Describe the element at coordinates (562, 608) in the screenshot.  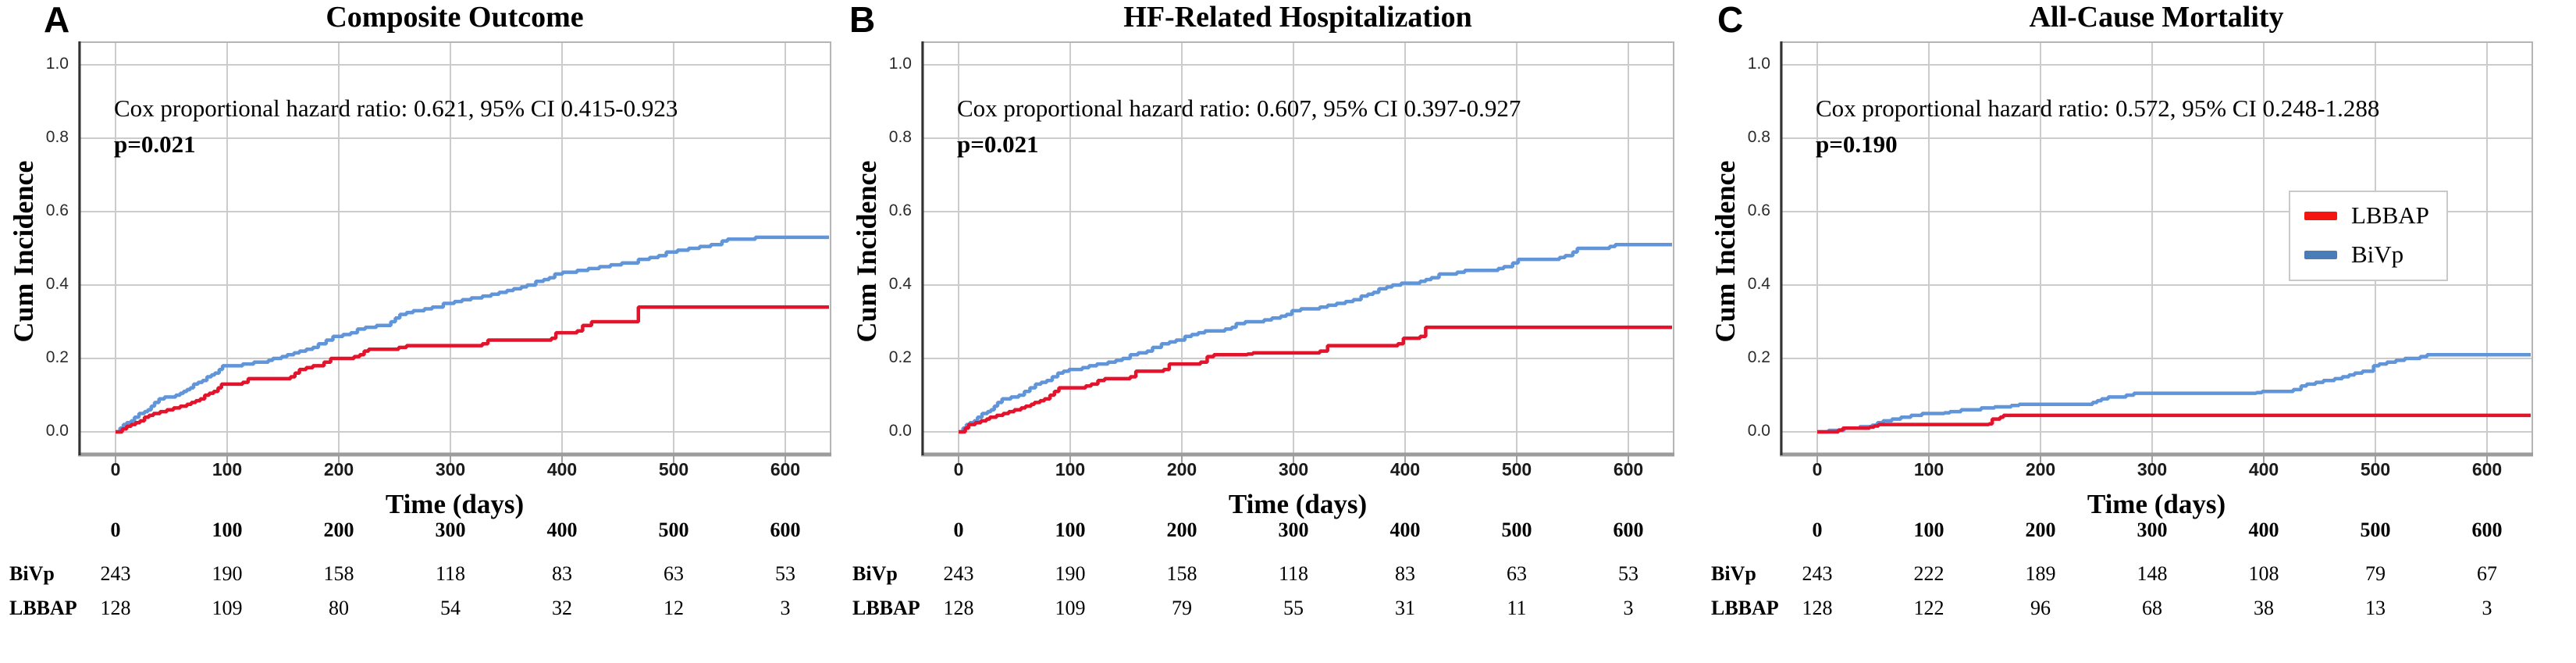
I see `risk-count: 32` at that location.